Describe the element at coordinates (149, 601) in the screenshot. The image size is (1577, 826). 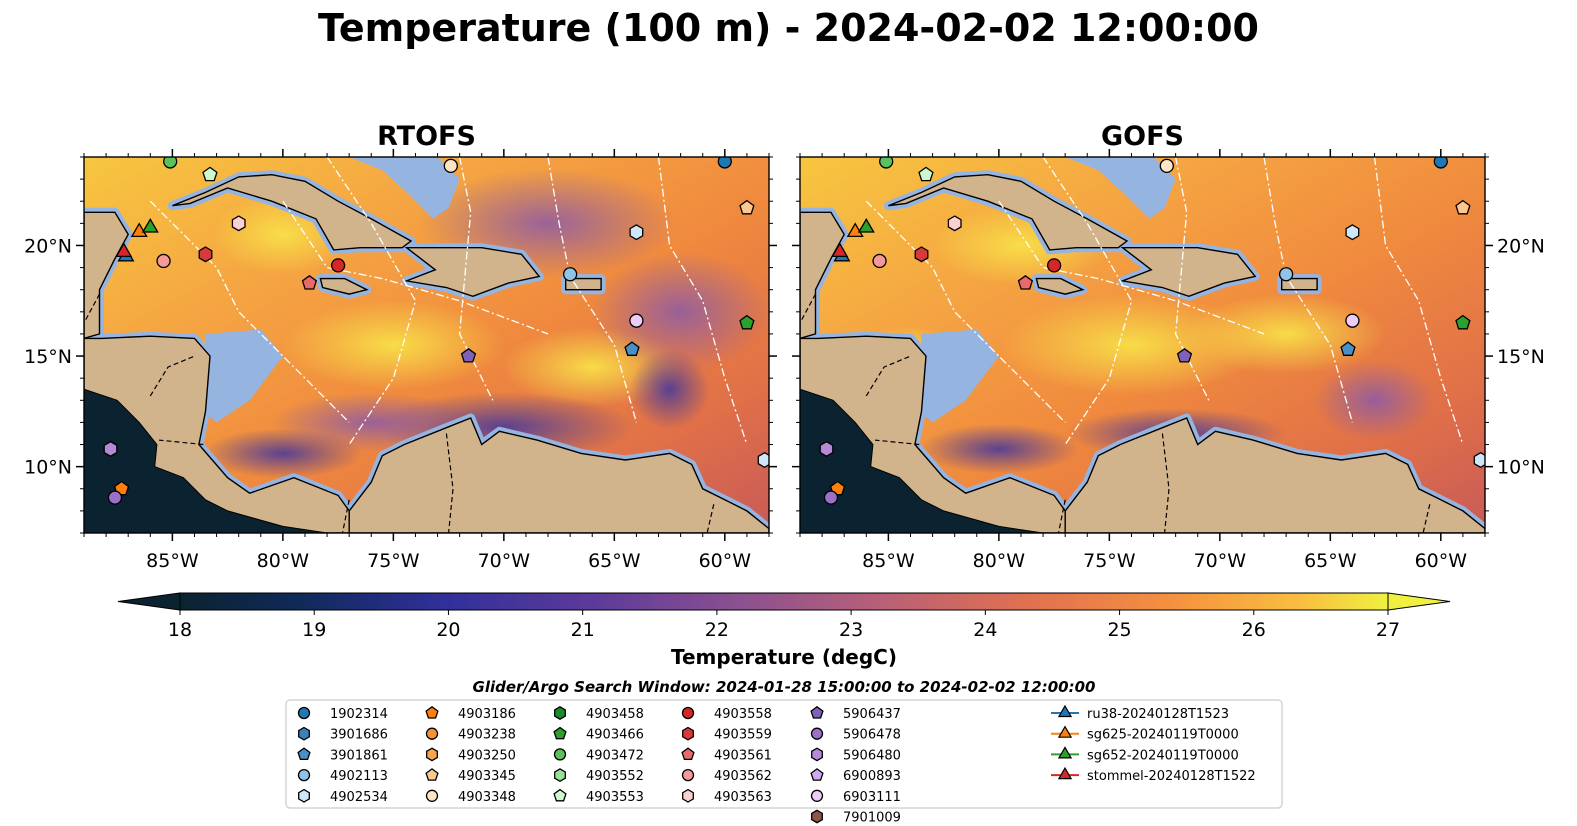
I see `colorbar-extend-low` at that location.